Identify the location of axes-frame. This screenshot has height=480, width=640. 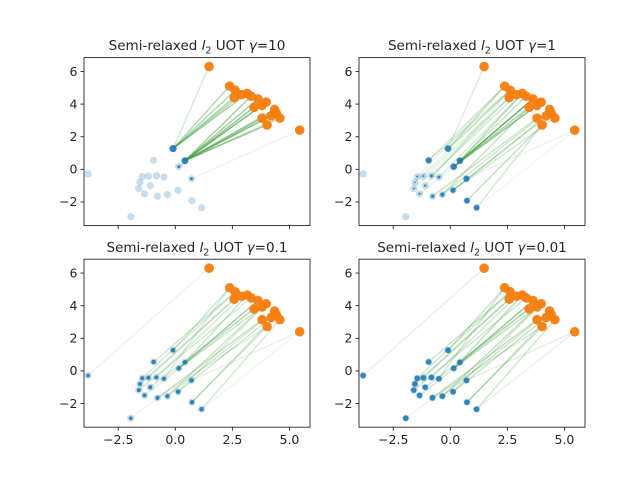
(472, 142).